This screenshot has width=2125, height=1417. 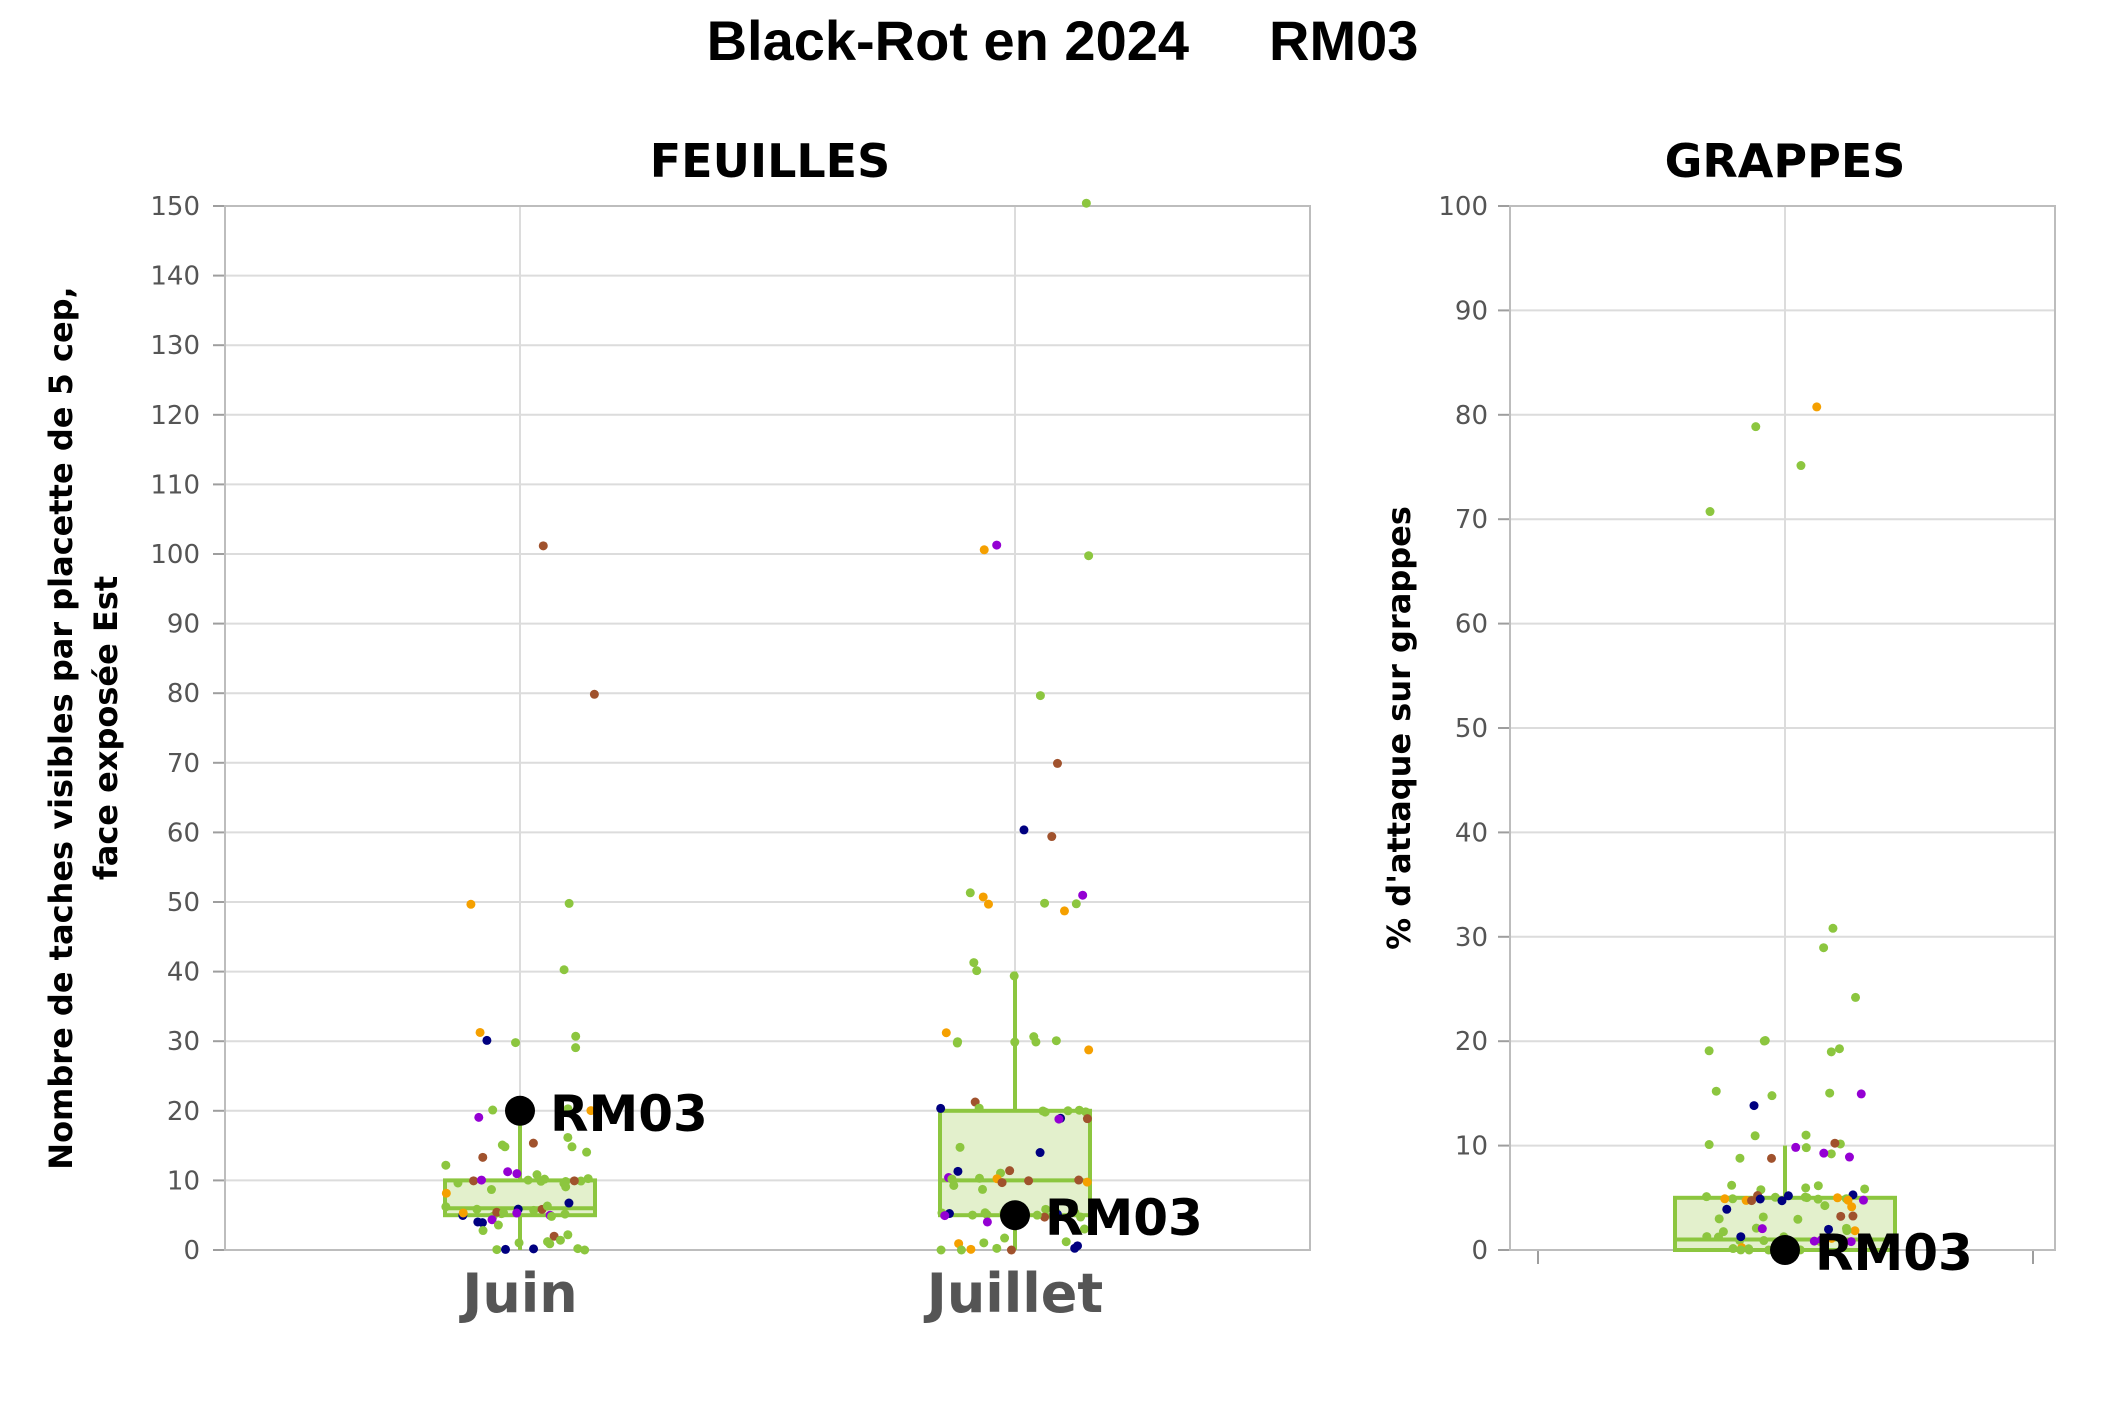 I want to click on y-tick-label: 30, so click(x=183, y=1042).